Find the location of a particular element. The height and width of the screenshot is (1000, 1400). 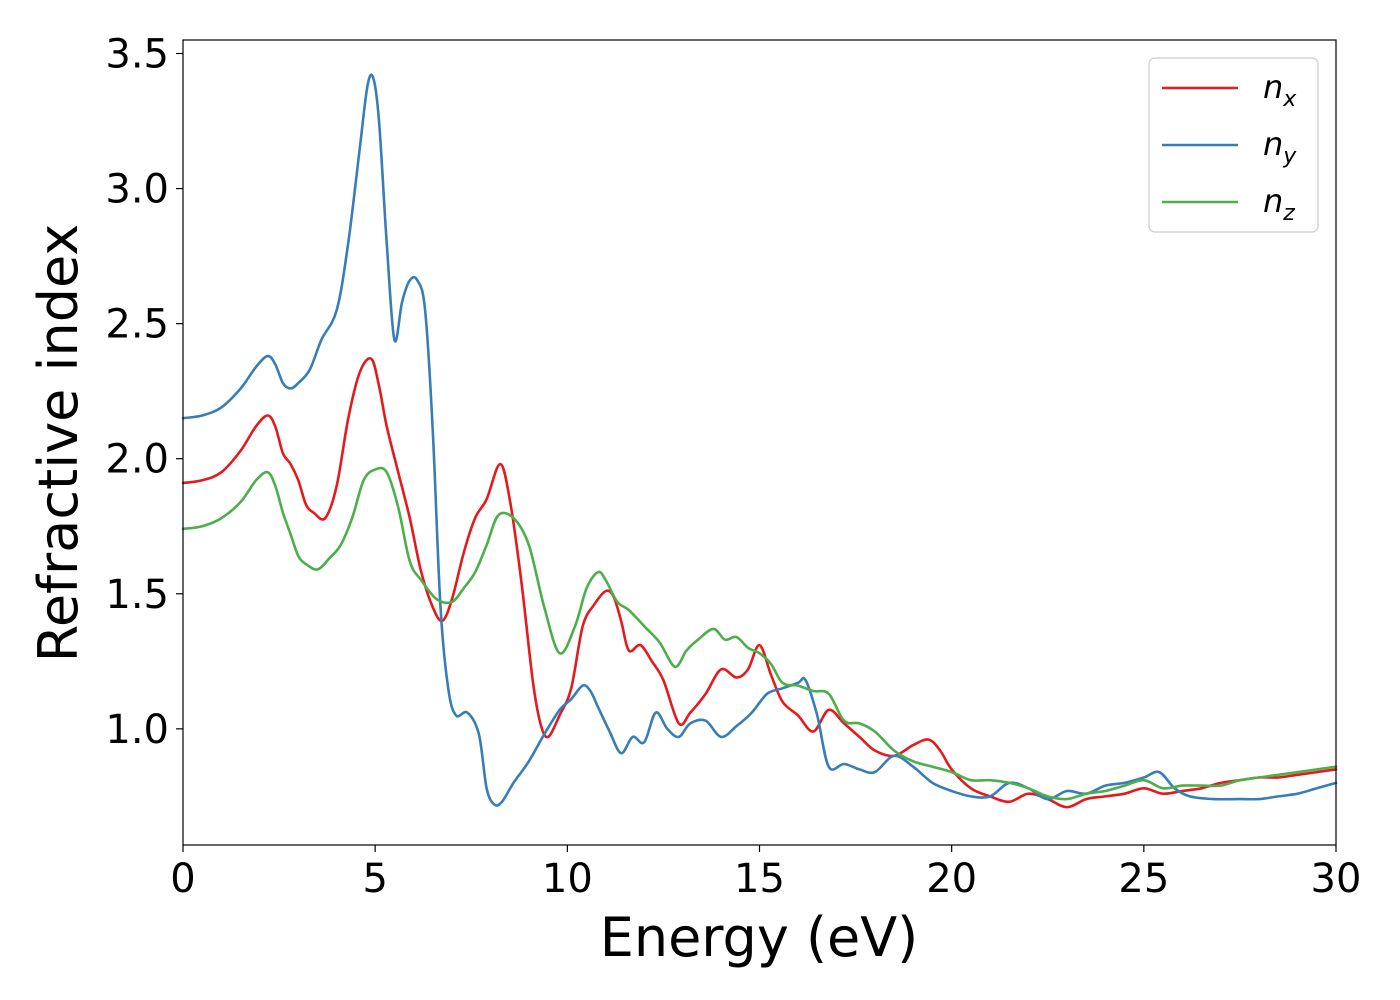

legend-subscript: y is located at coordinates (1289, 156).